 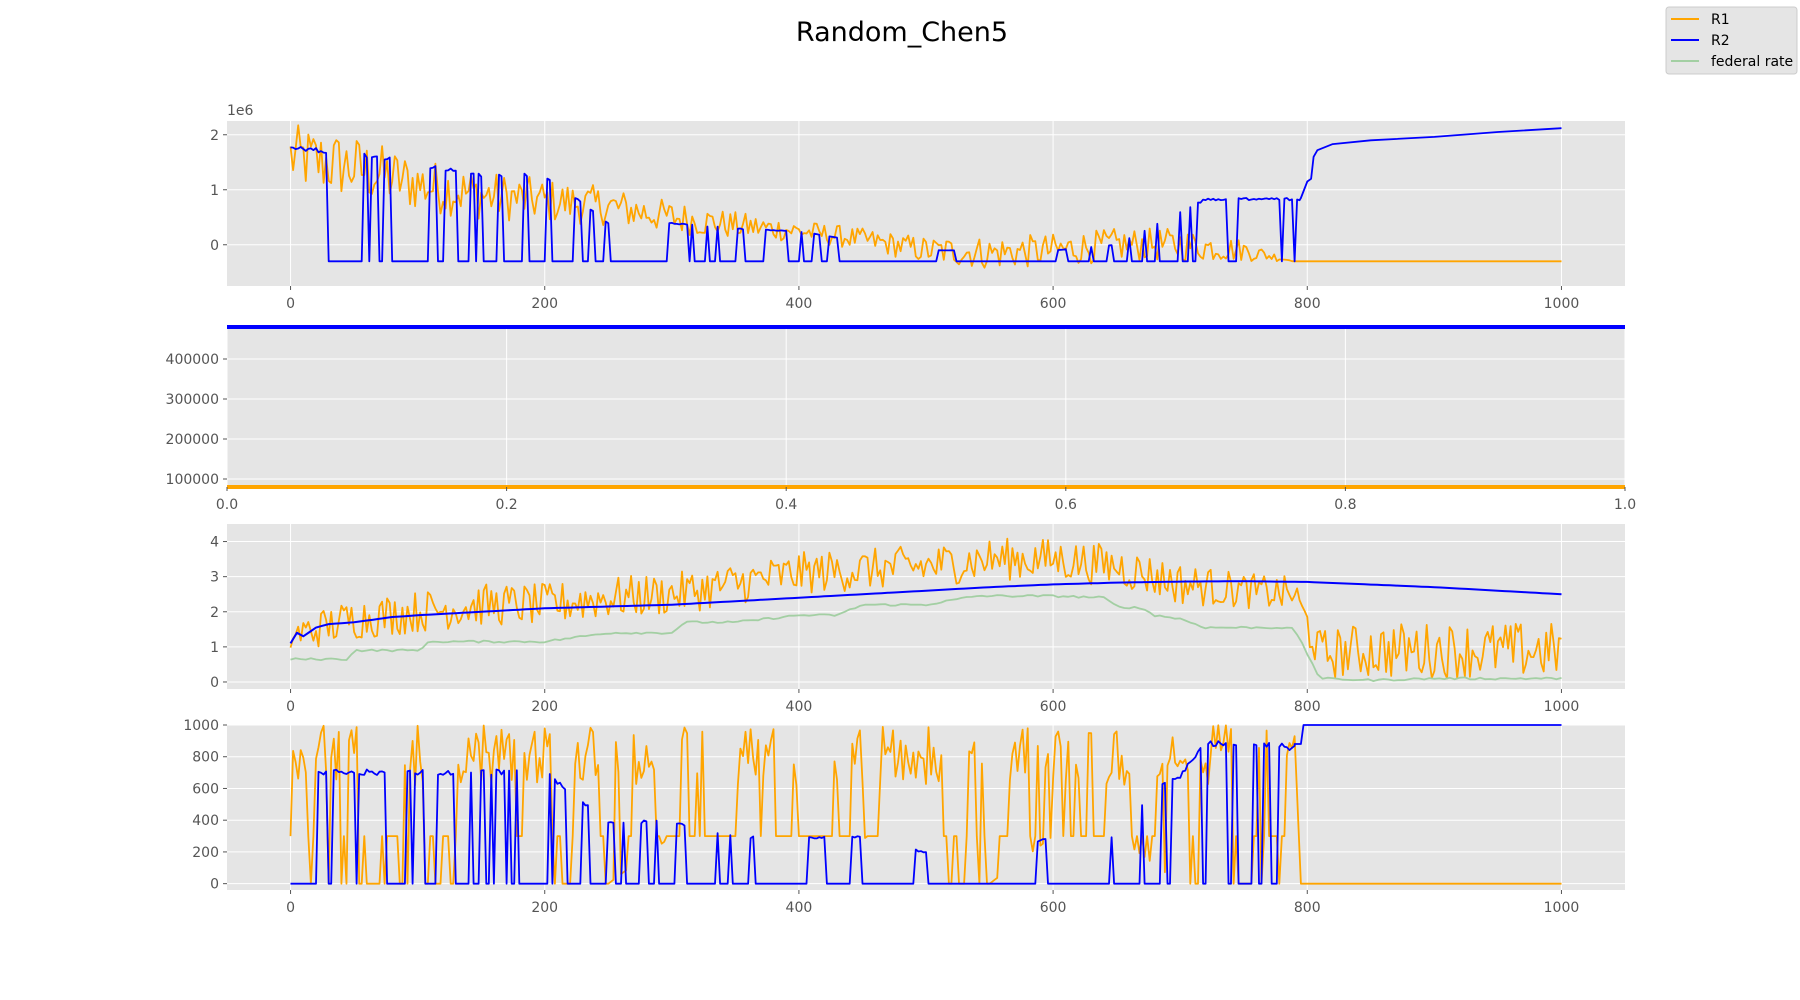 I want to click on y-tick-label: 400, so click(x=205, y=821).